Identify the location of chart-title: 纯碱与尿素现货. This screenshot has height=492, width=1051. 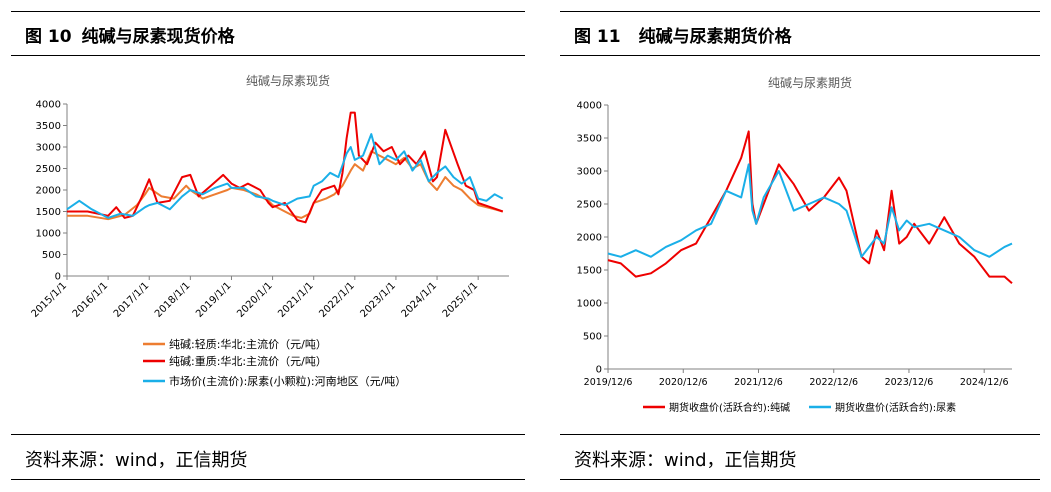
(288, 80).